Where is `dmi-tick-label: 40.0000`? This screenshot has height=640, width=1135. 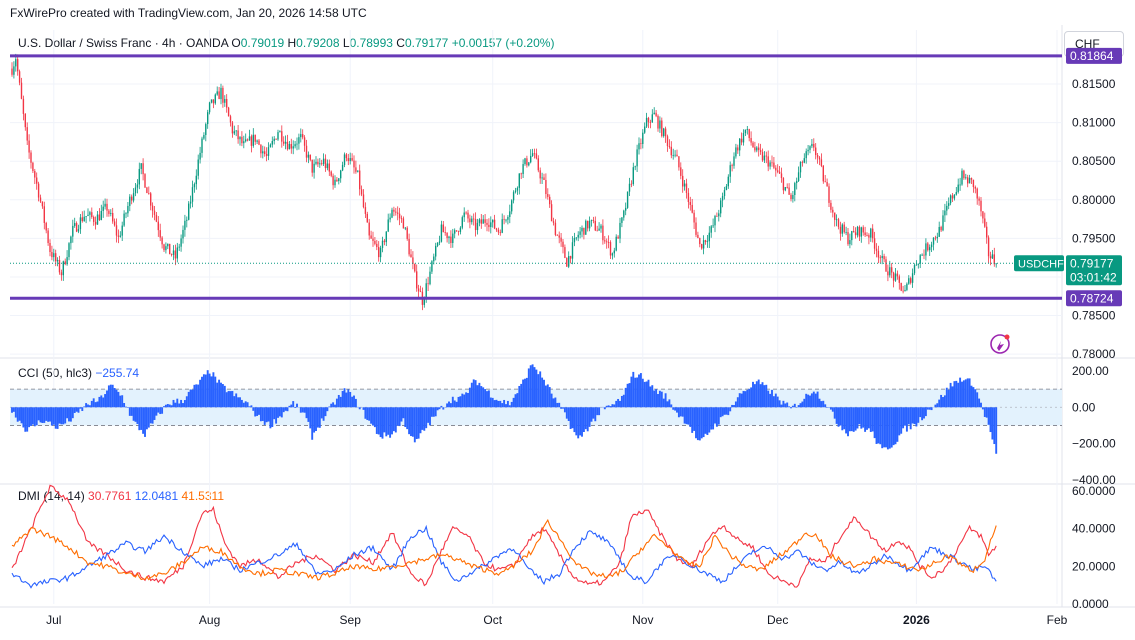
dmi-tick-label: 40.0000 is located at coordinates (1094, 529).